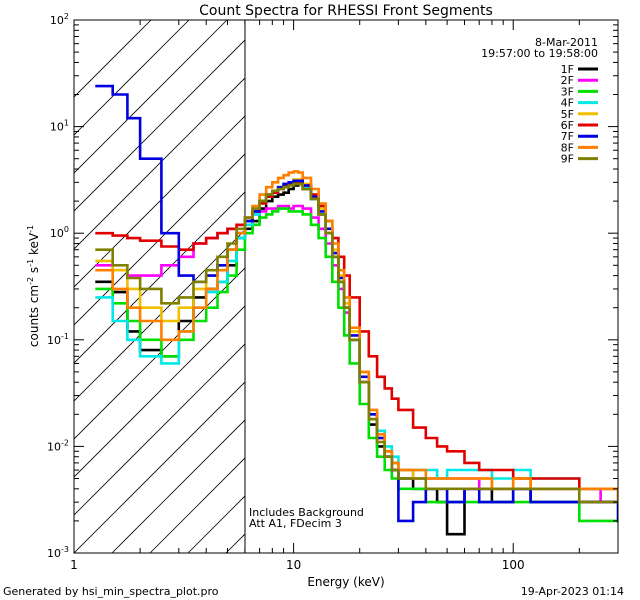 This screenshot has width=640, height=600. What do you see at coordinates (58, 552) in the screenshot?
I see `y-tick-label: 10⁻³` at bounding box center [58, 552].